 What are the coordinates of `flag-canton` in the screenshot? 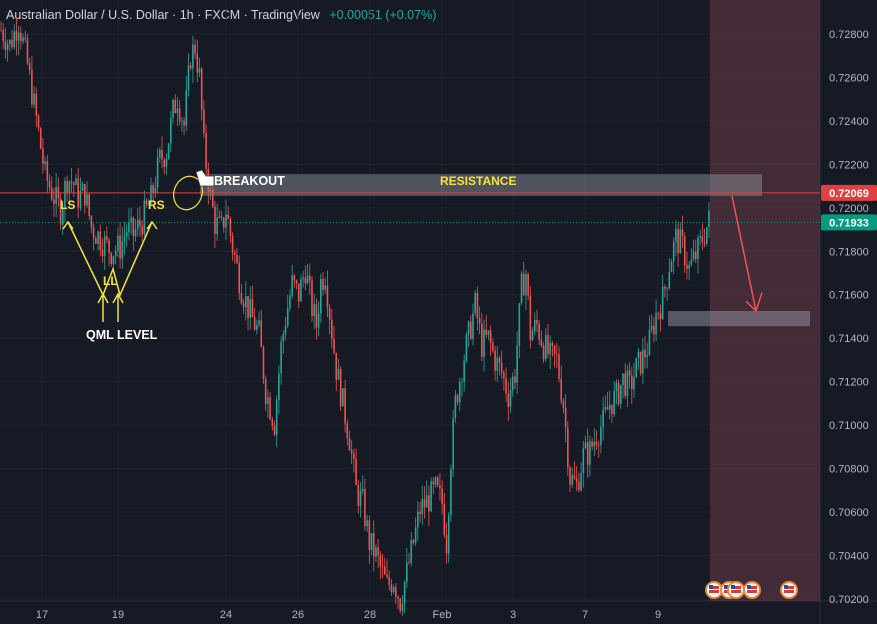 It's located at (733, 587).